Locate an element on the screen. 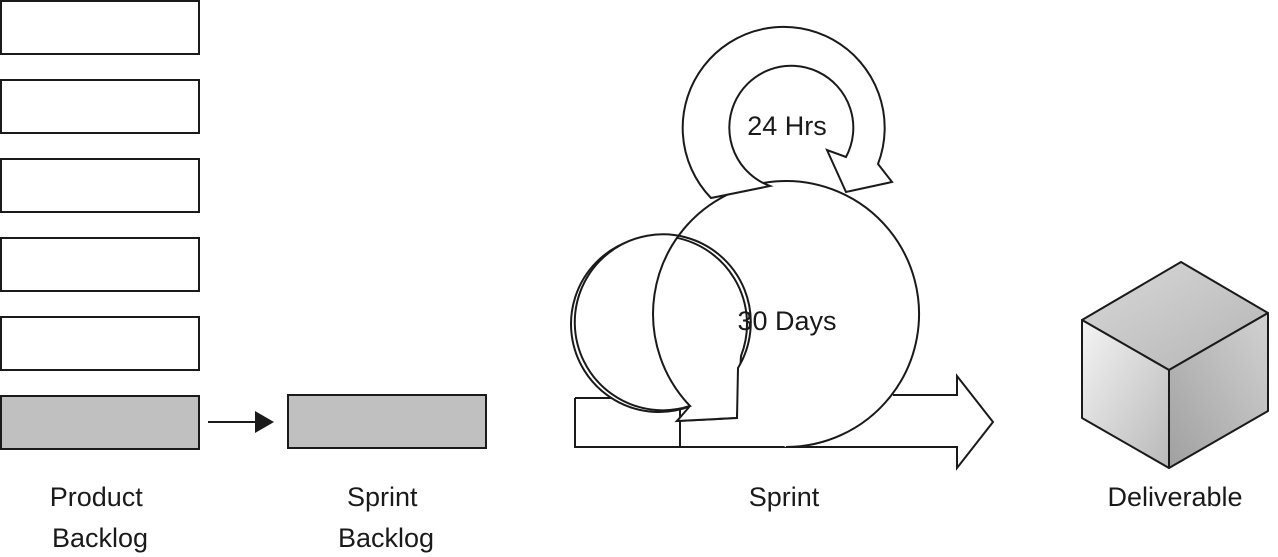 This screenshot has height=557, width=1278. daily-cycle-ring is located at coordinates (787, 112).